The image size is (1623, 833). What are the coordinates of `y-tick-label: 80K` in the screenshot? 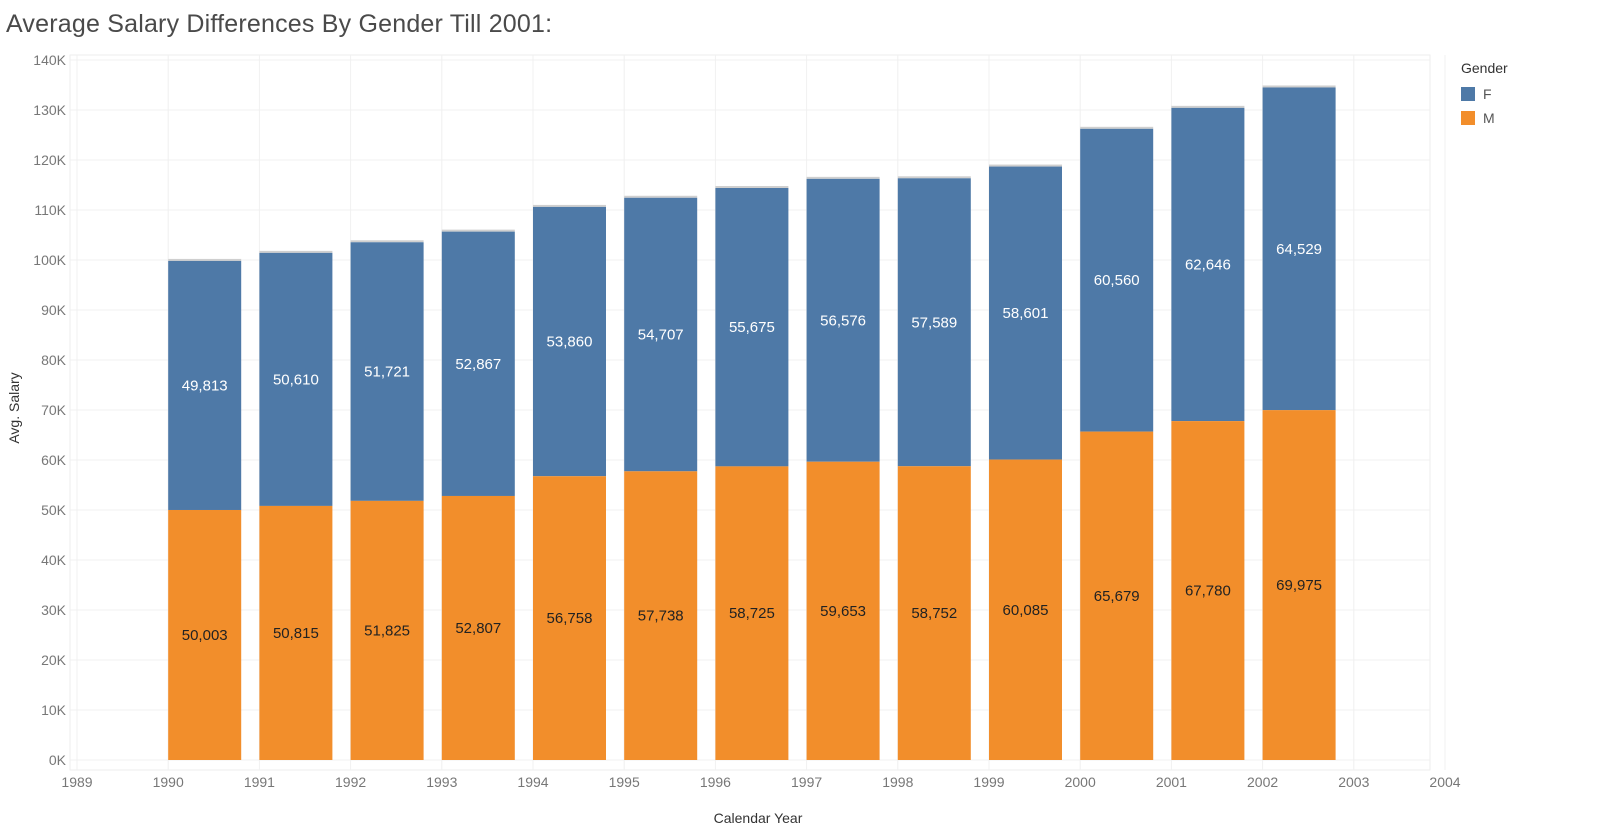 It's located at (54, 360).